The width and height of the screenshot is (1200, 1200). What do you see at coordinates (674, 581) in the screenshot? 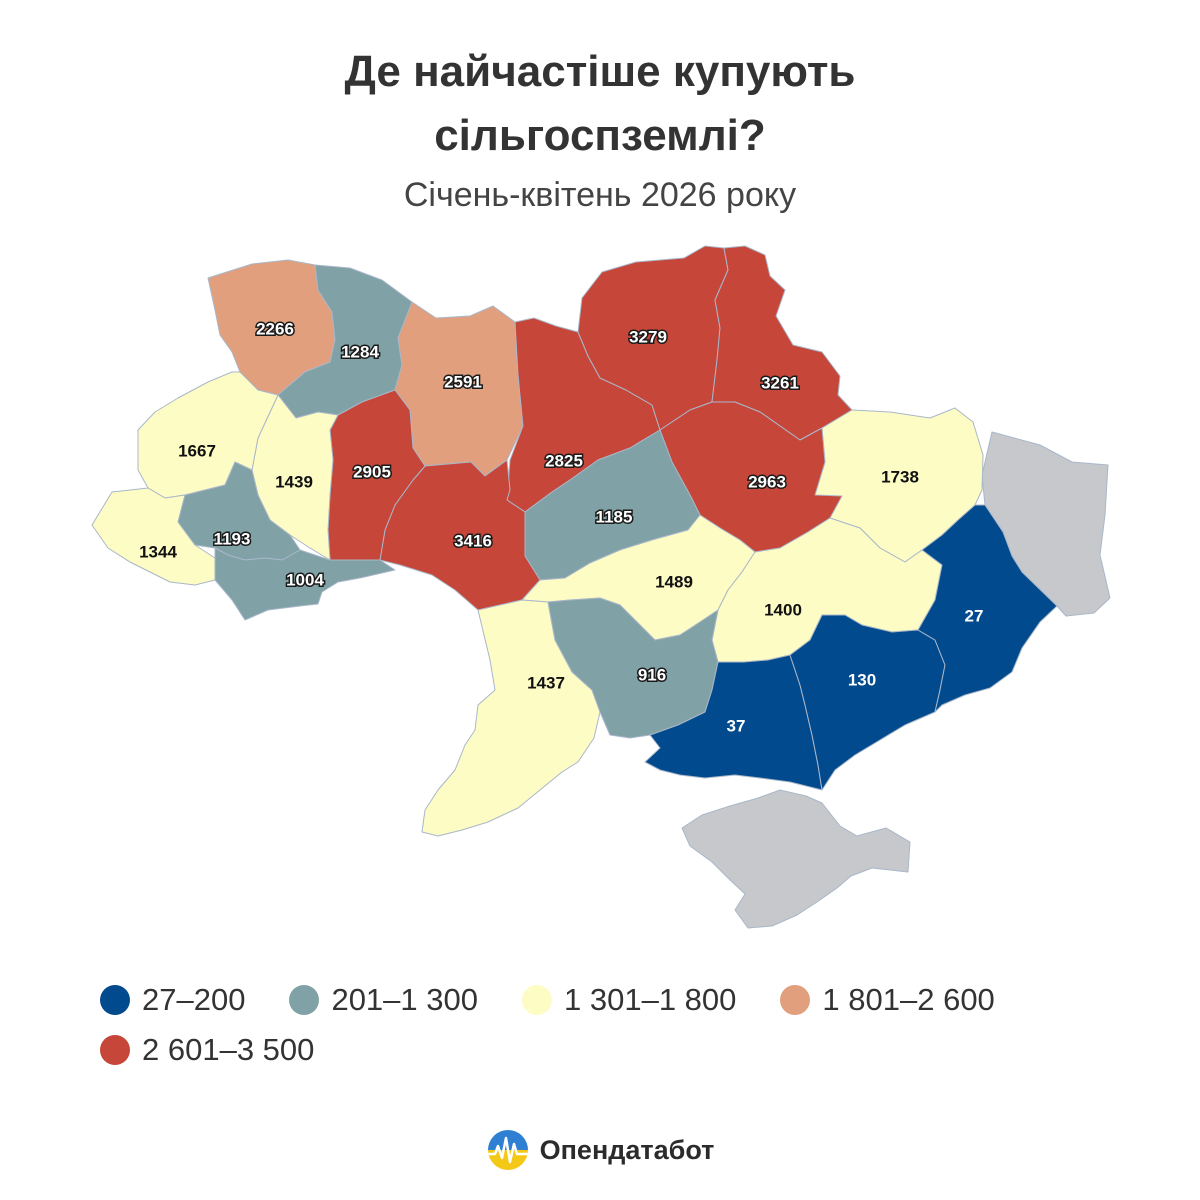
I see `label-kirovohrad: 1489` at bounding box center [674, 581].